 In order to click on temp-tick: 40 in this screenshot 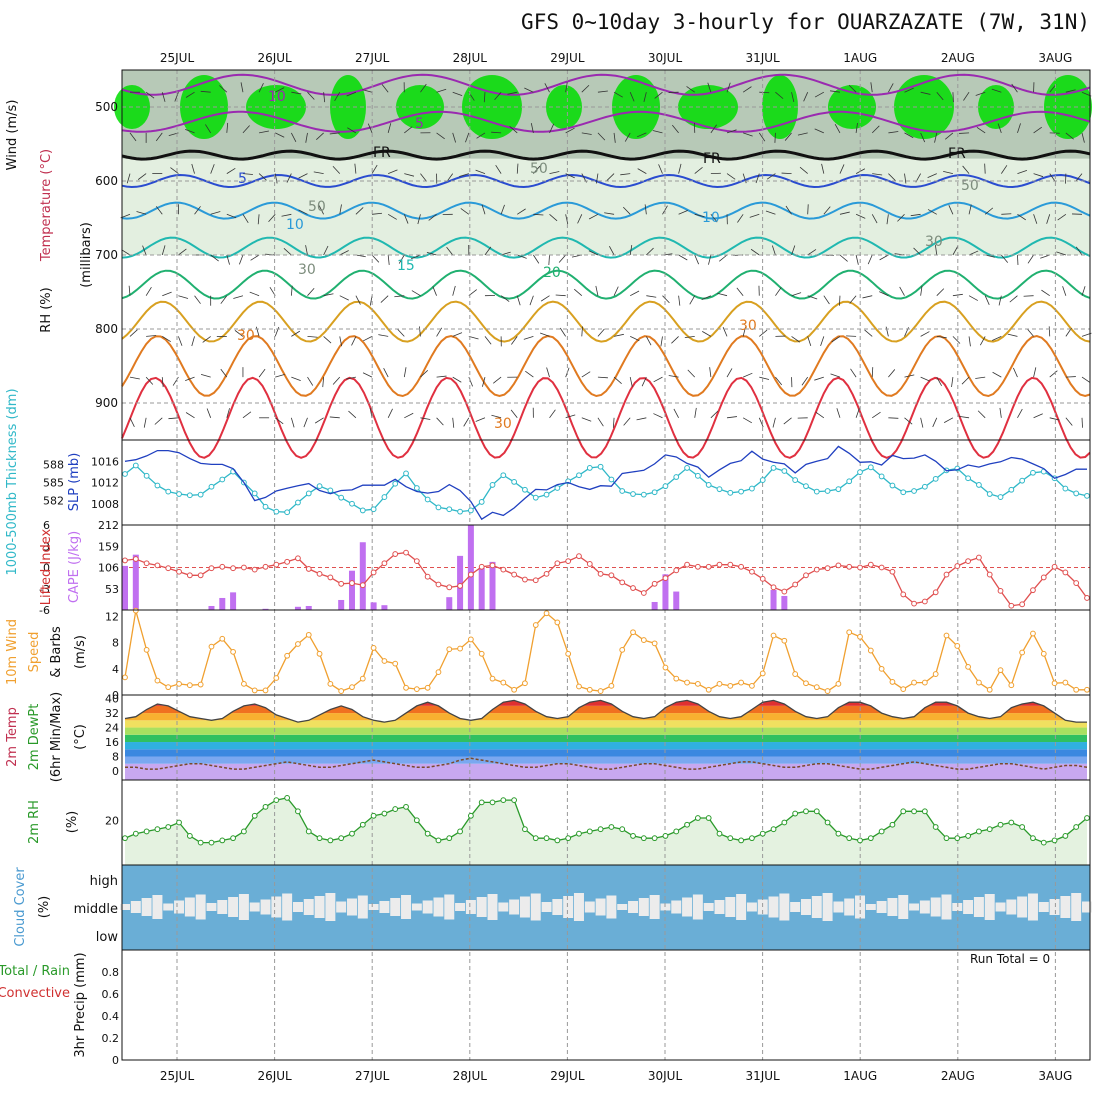, I will do `click(112, 699)`.